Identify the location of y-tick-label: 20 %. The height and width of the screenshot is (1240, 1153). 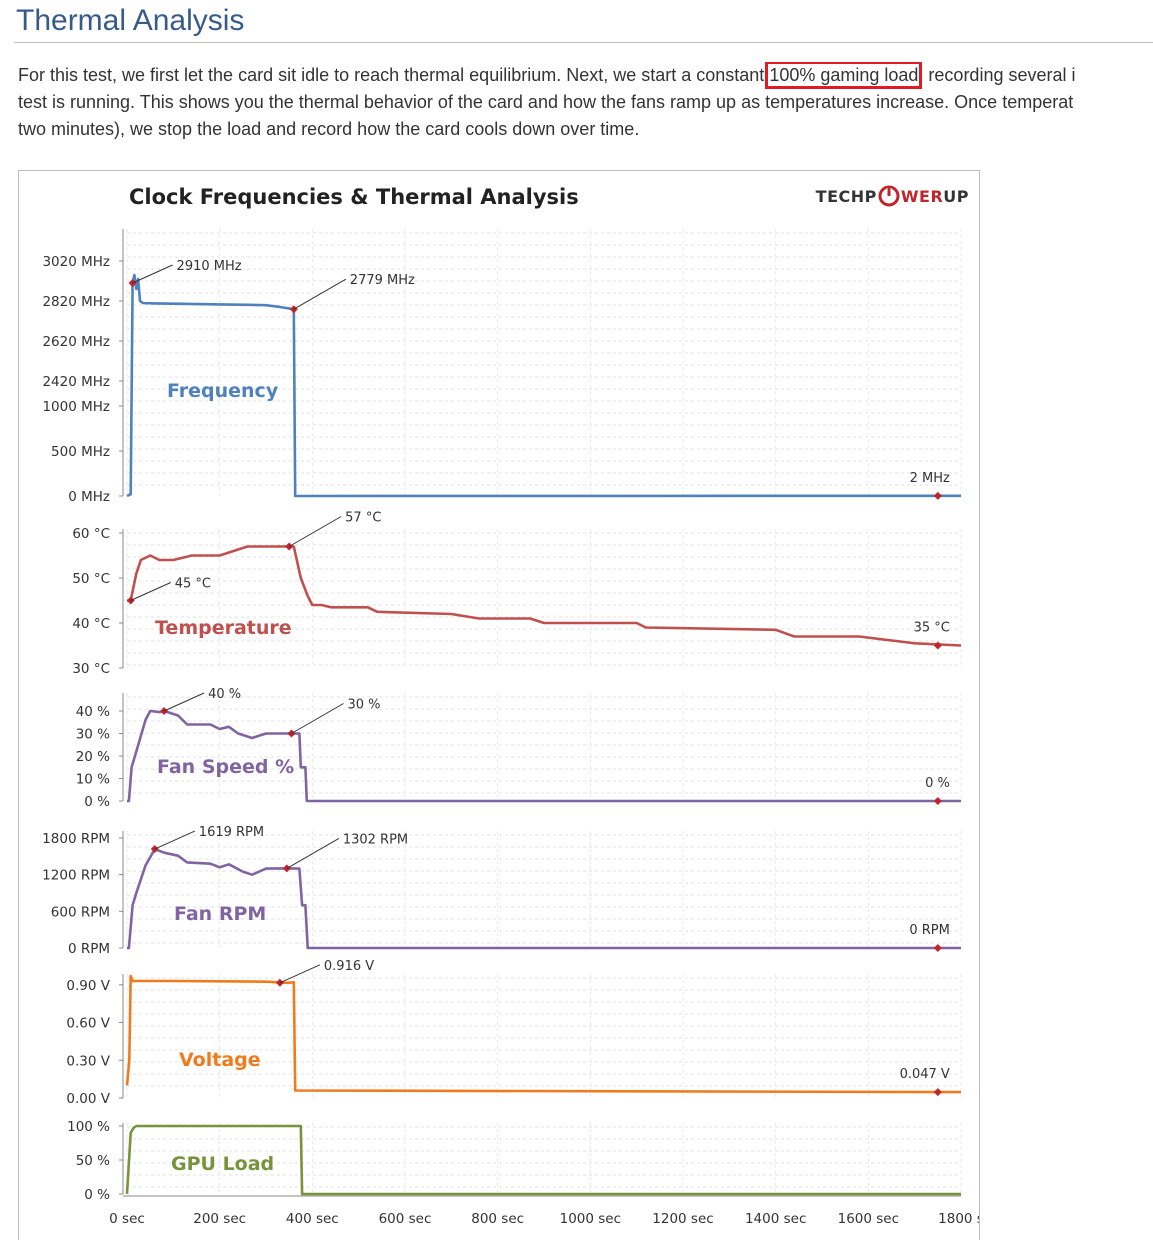
(93, 757).